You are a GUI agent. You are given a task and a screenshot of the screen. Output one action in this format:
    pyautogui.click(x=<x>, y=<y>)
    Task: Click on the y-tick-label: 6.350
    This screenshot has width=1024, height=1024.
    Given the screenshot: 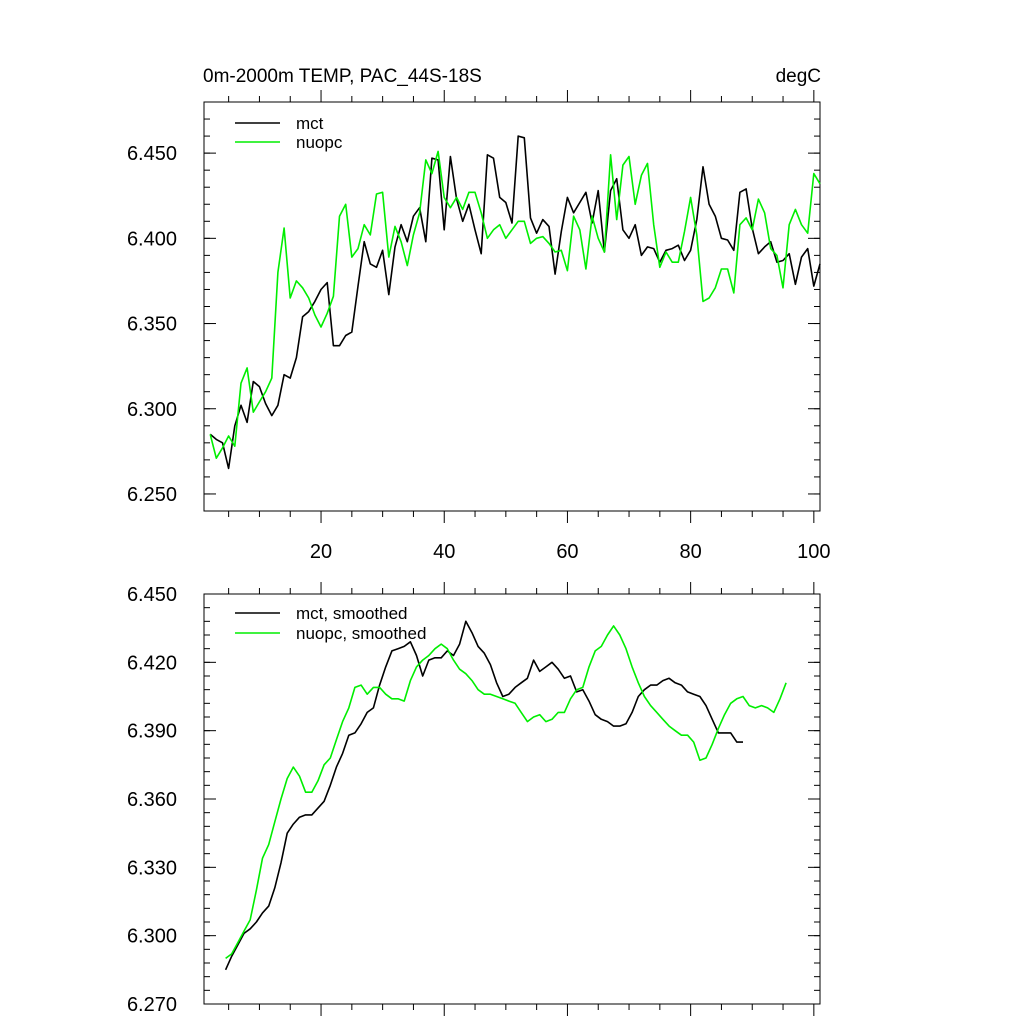 What is the action you would take?
    pyautogui.click(x=152, y=325)
    